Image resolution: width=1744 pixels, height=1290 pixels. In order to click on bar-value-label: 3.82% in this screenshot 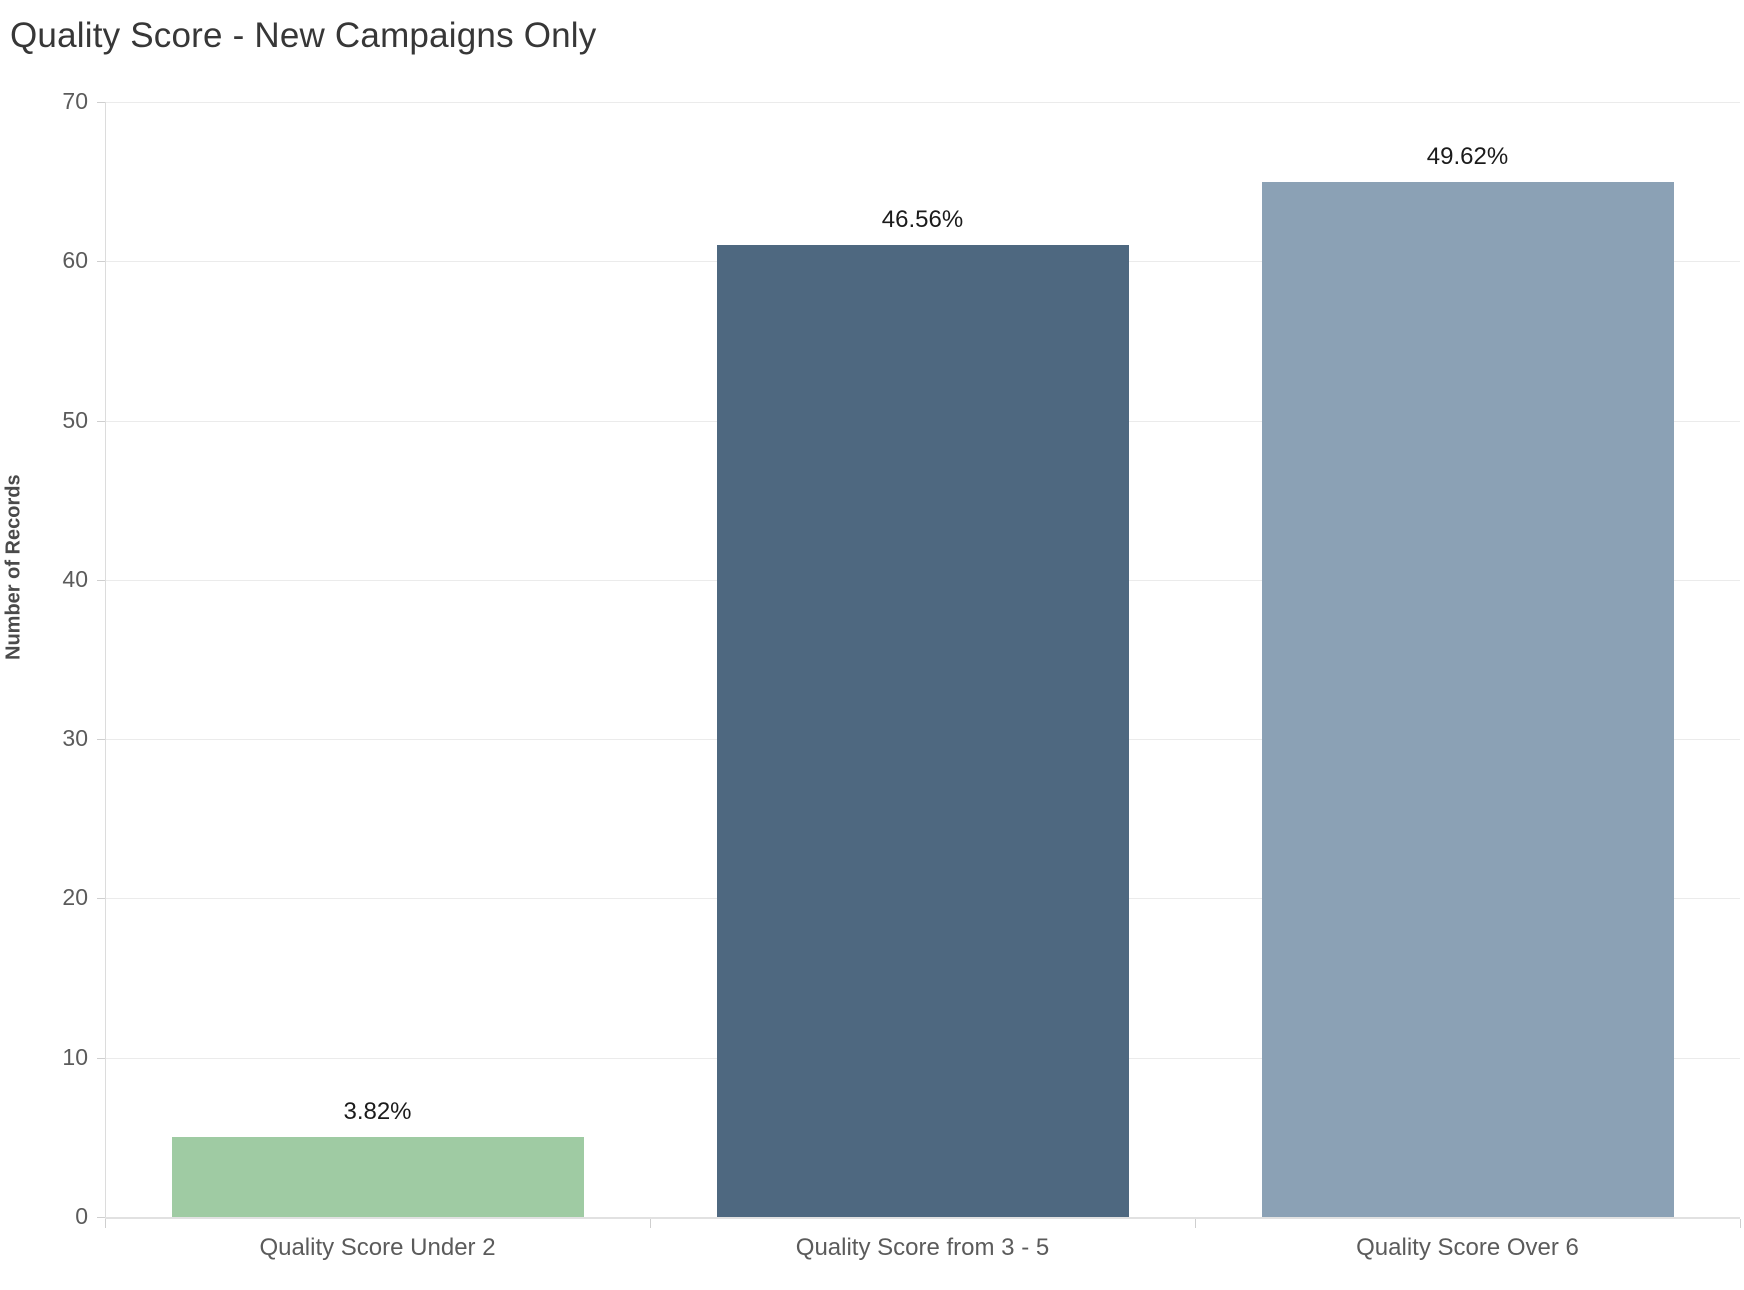, I will do `click(377, 1112)`.